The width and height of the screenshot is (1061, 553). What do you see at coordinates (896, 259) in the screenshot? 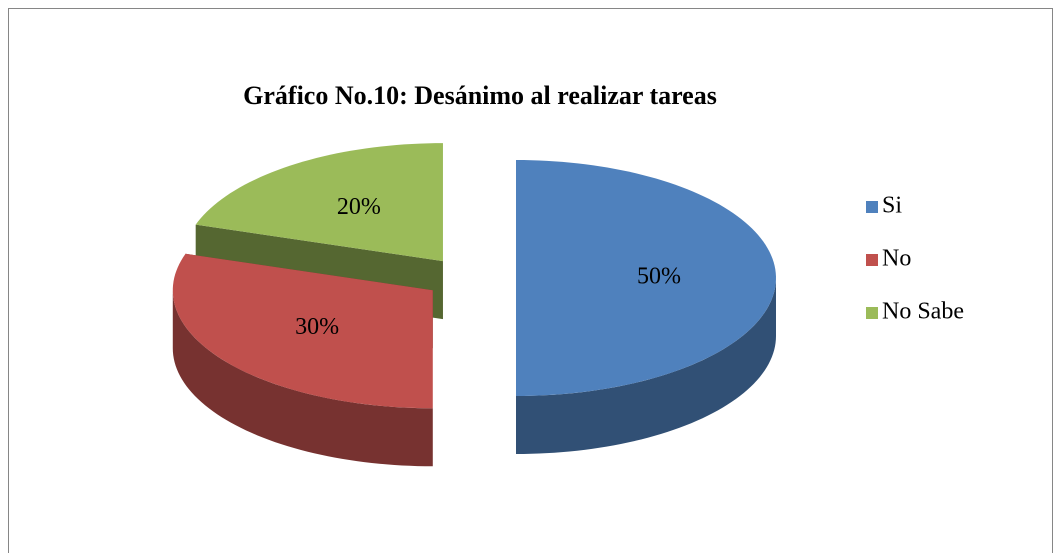
I see `legend-label: No` at bounding box center [896, 259].